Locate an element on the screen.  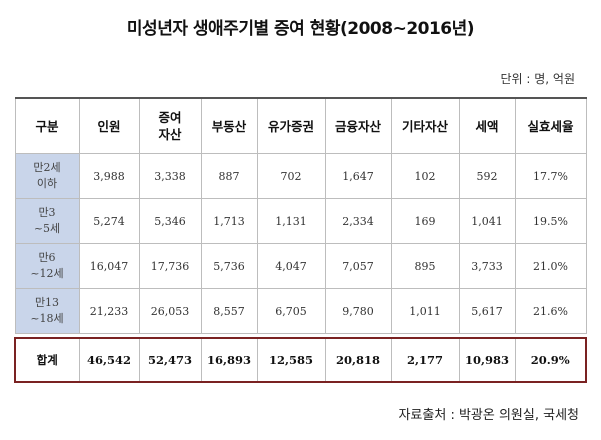
header-cell: 기타자산 is located at coordinates (425, 125).